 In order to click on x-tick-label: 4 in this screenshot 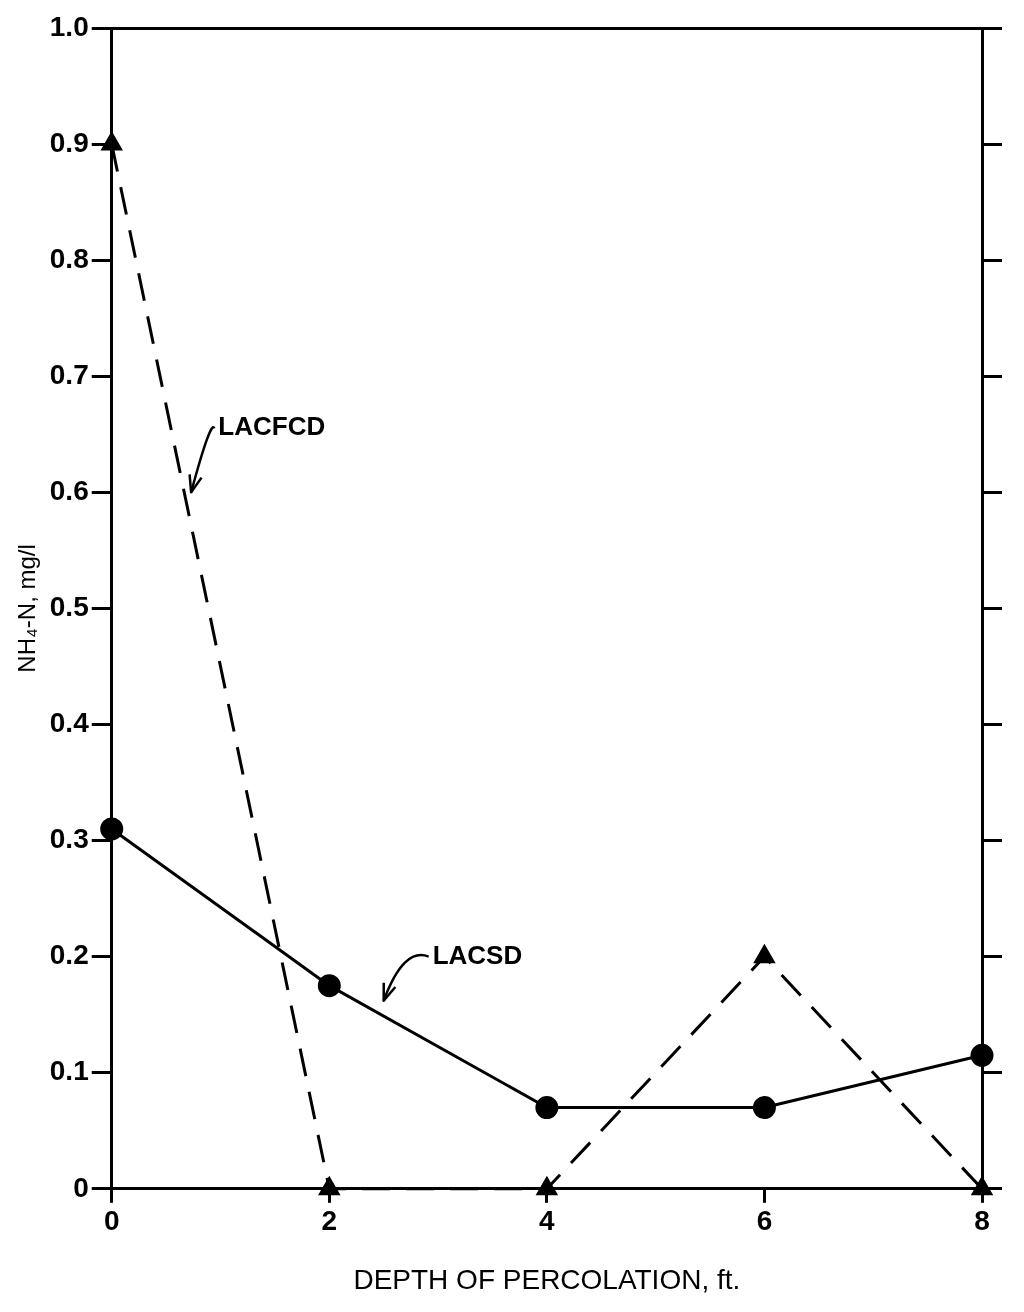, I will do `click(547, 1221)`.